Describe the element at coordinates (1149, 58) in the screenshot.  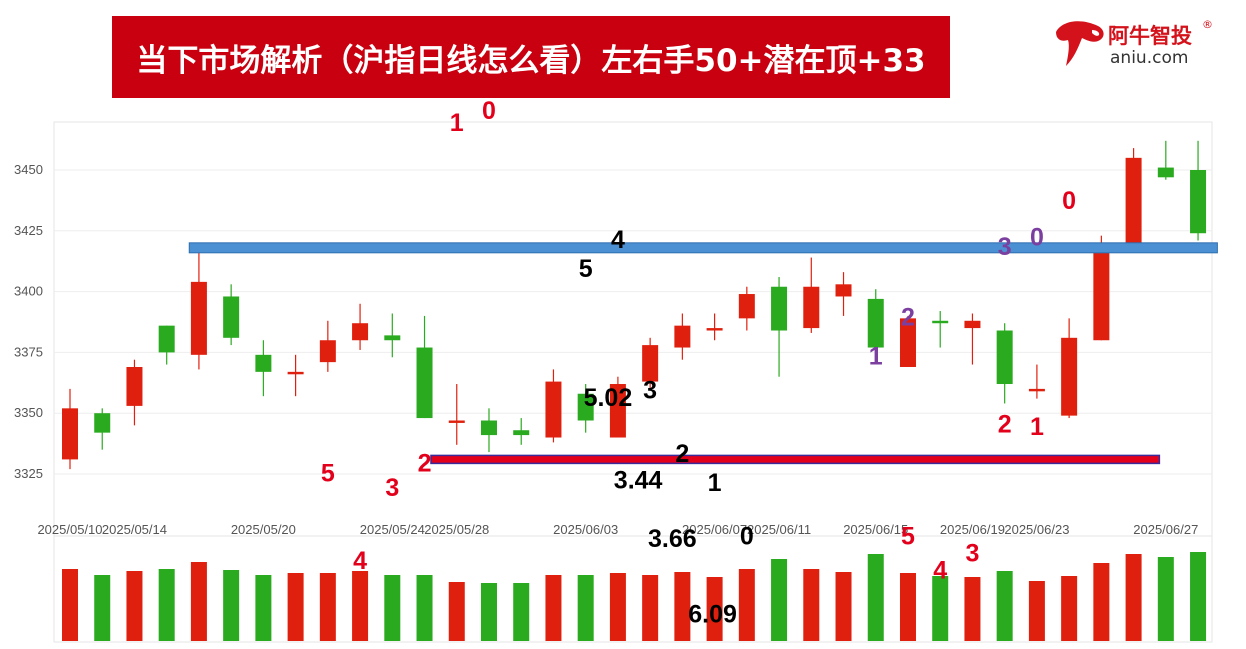
I see `logo-domain-text: aniu.com` at that location.